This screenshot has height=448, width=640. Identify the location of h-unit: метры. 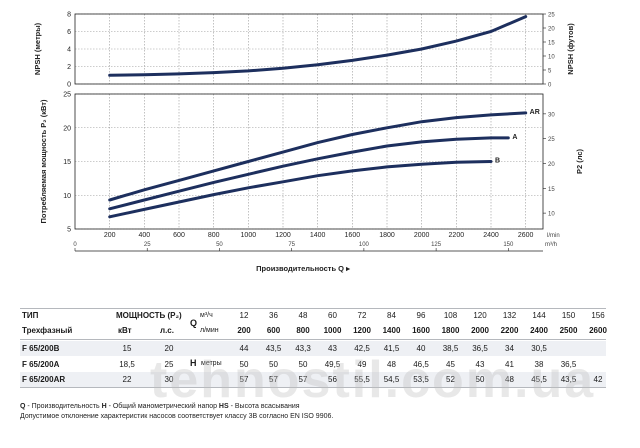
(211, 363).